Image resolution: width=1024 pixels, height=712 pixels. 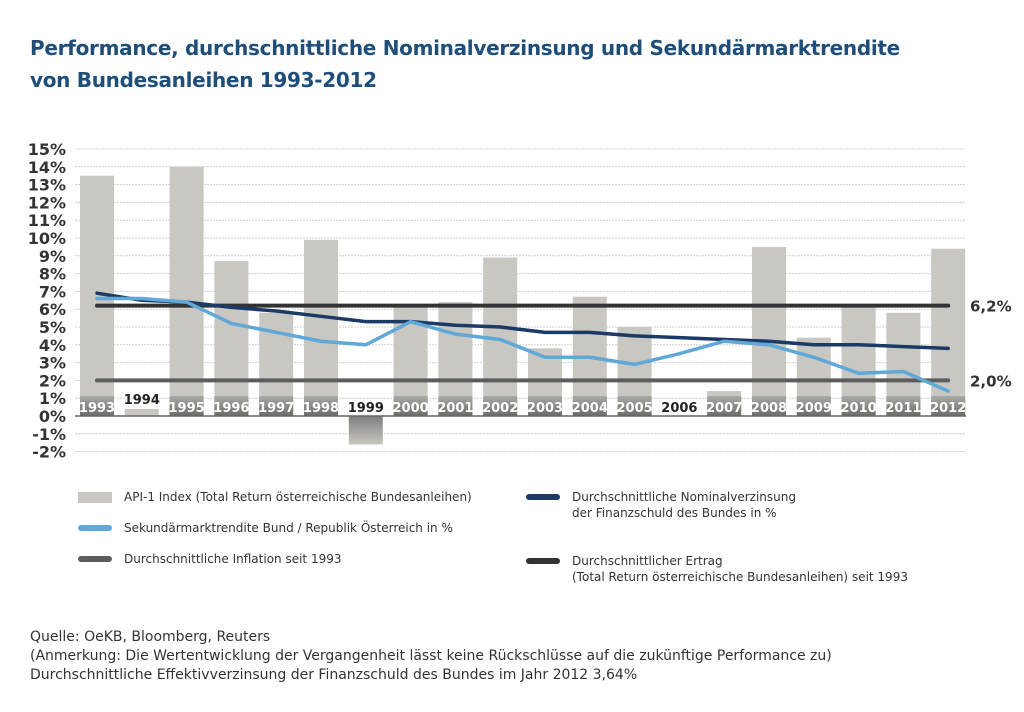 What do you see at coordinates (233, 559) in the screenshot?
I see `legend-label: Durchschnittliche Inflation seit 1993` at bounding box center [233, 559].